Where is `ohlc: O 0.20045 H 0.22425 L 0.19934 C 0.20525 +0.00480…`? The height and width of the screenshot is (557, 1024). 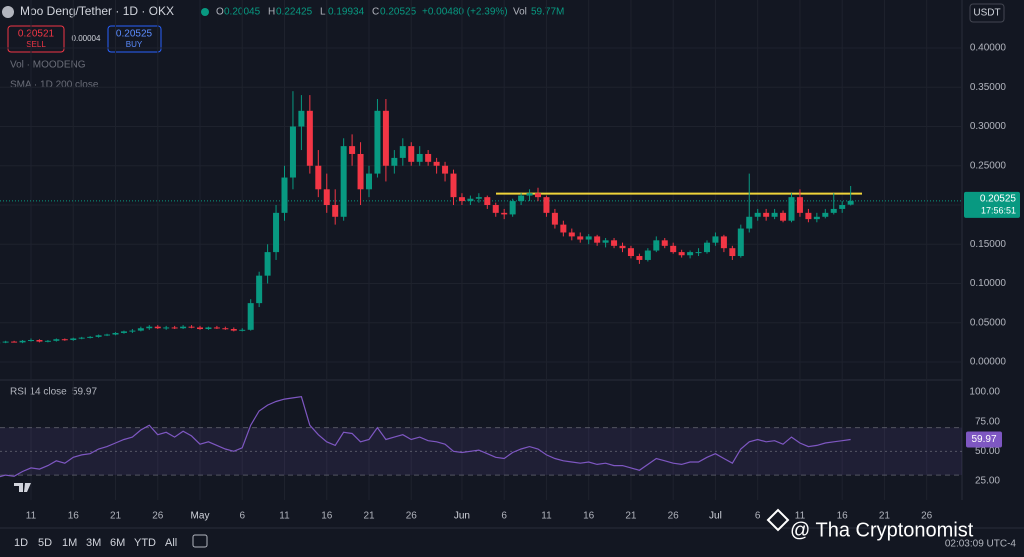 ohlc: O 0.20045 H 0.22425 L 0.19934 C 0.20525 +0.00480… is located at coordinates (390, 12).